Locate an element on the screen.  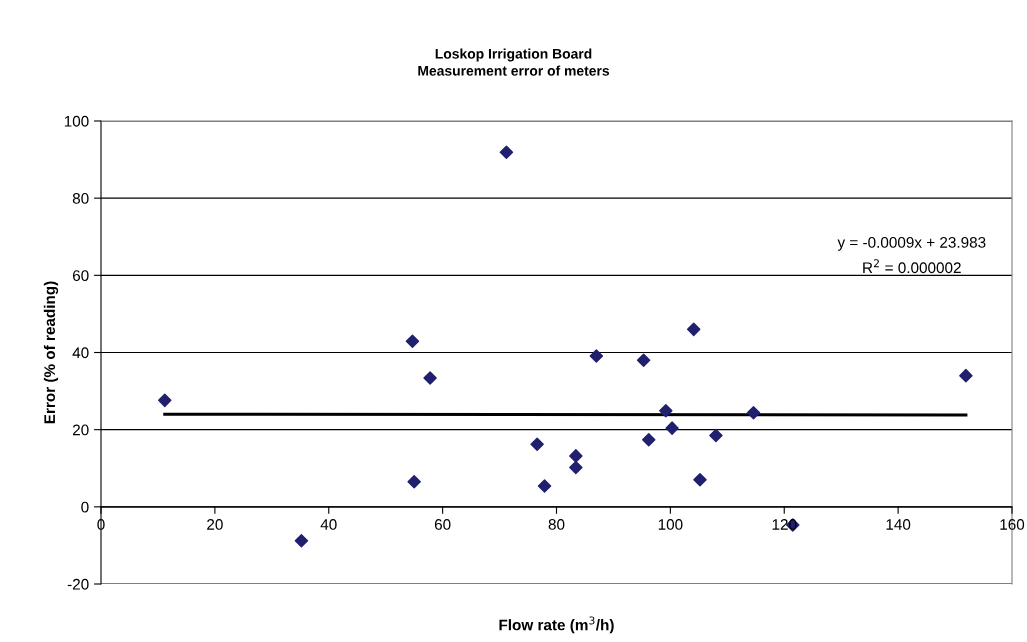
x-axis-title: Flow rate (m$^{3}$/h) is located at coordinates (556, 625).